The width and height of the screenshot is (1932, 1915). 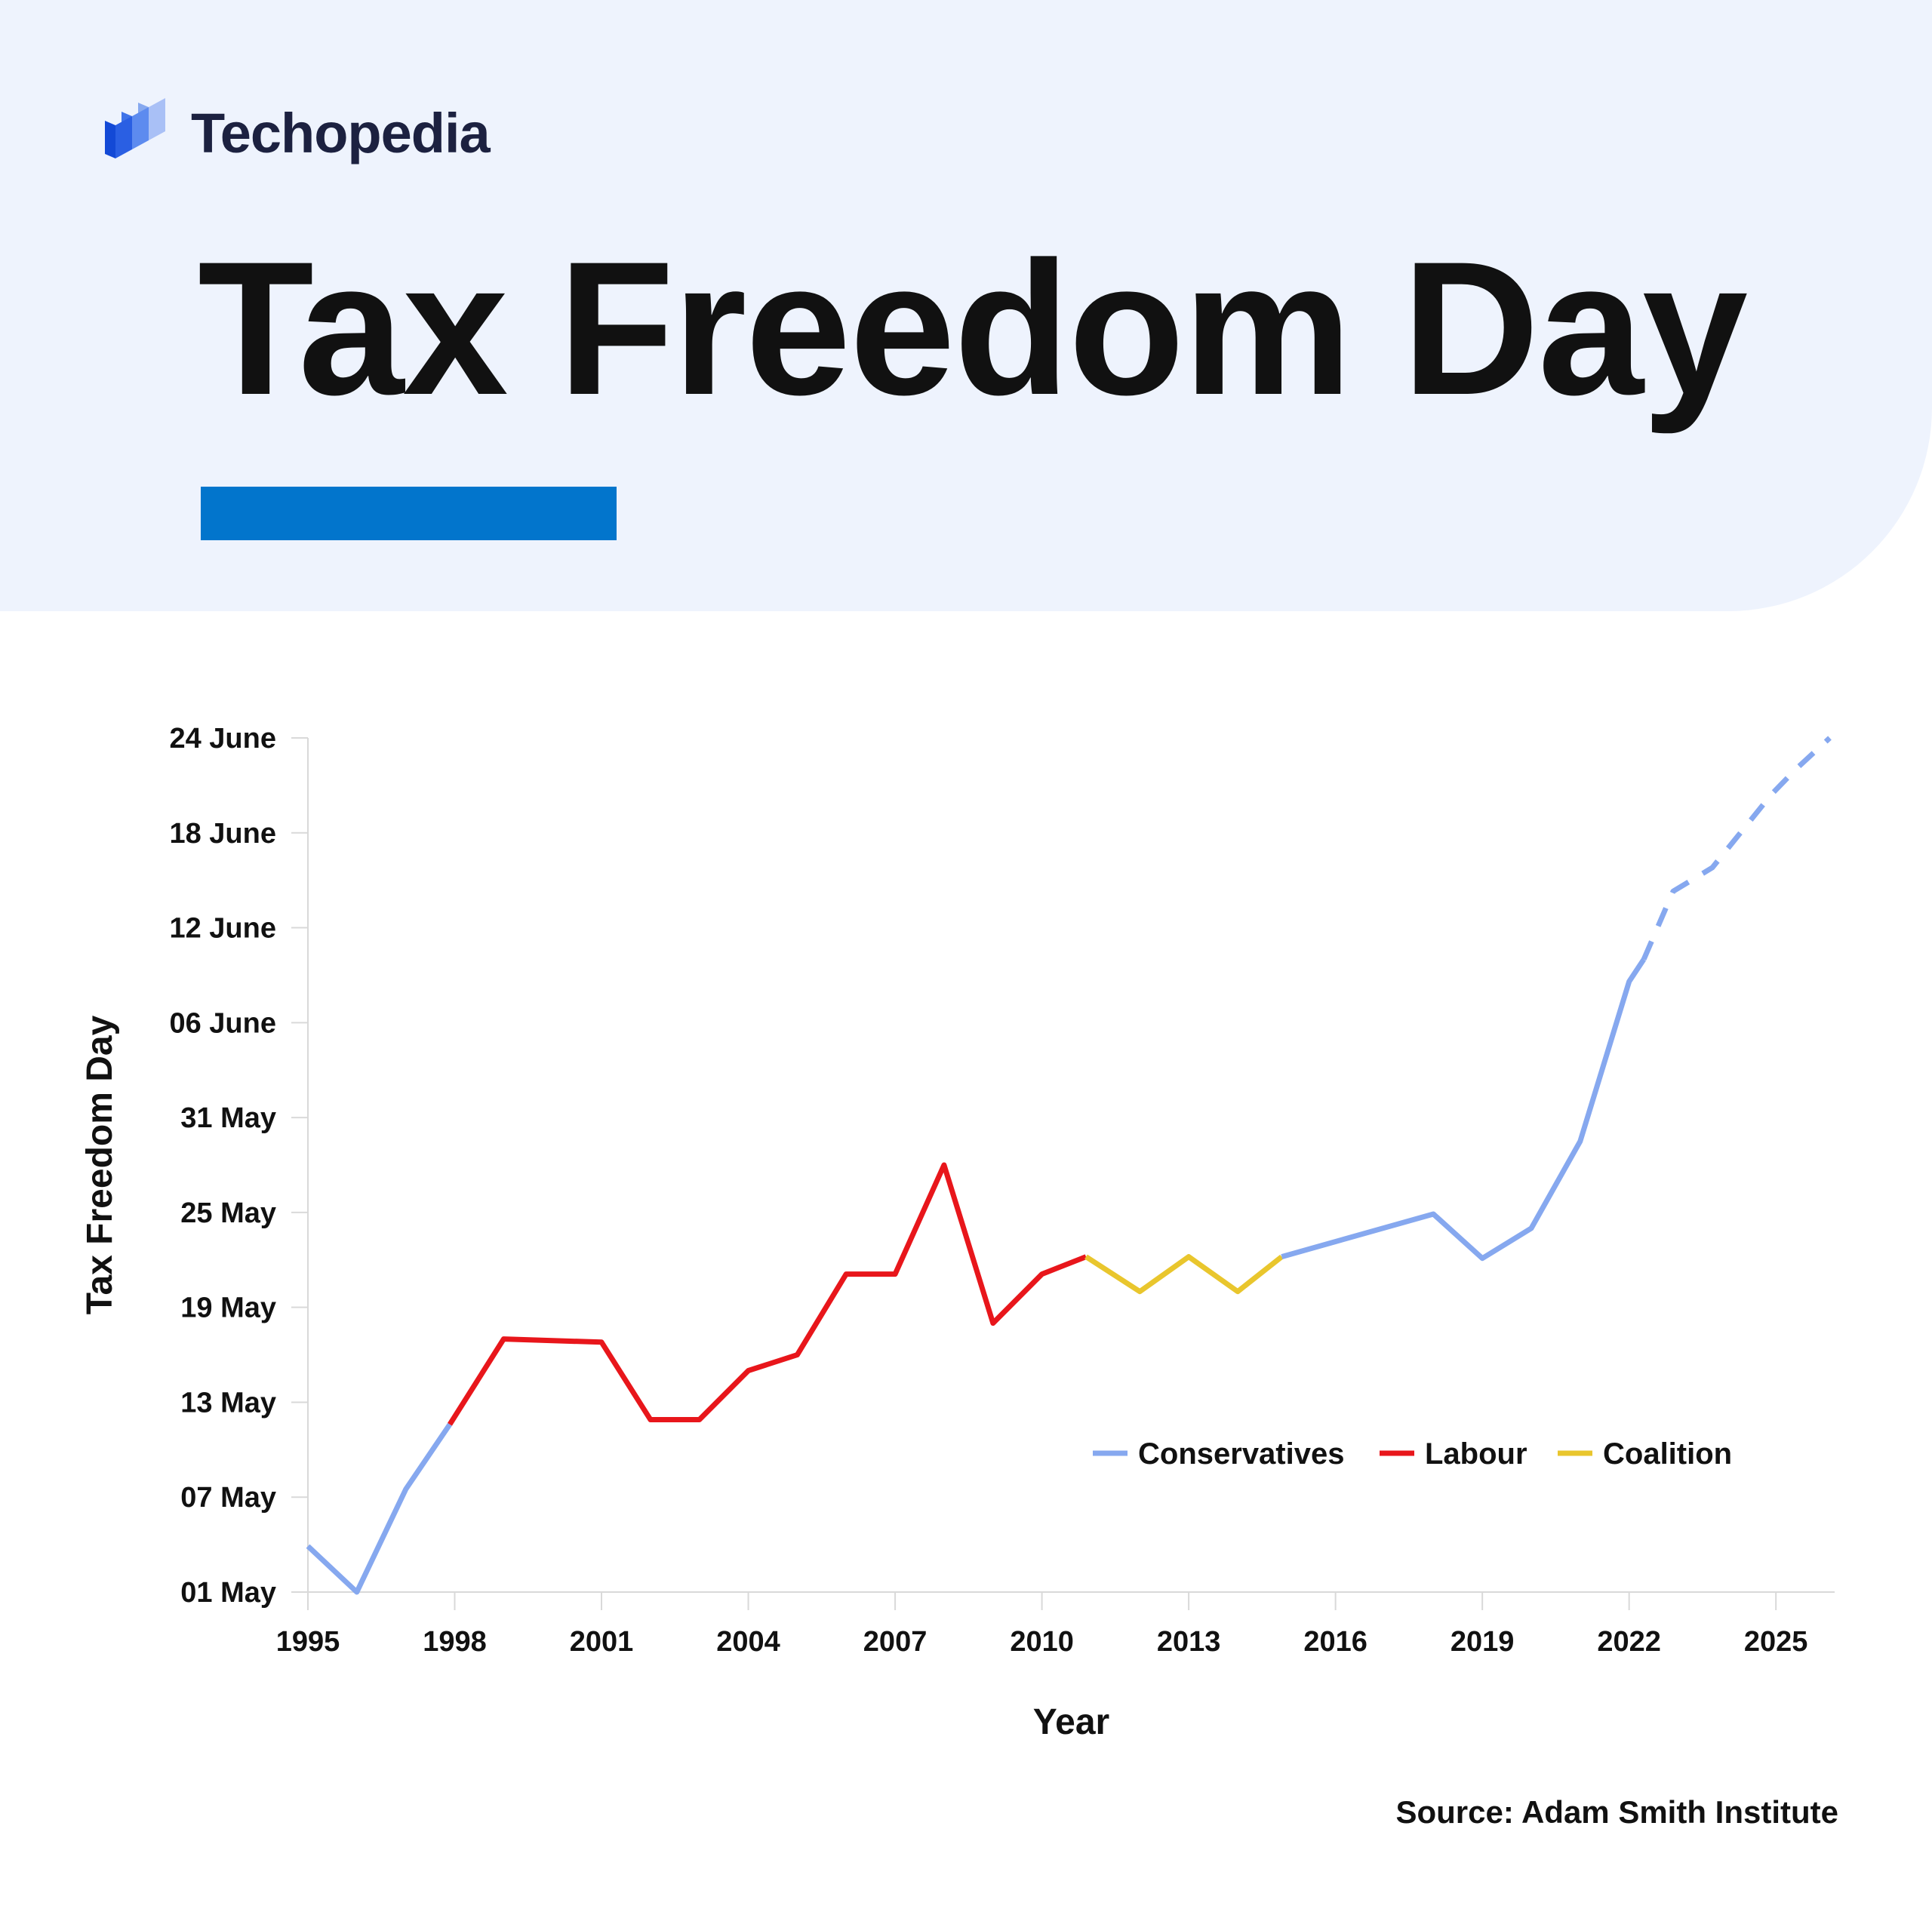 I want to click on y-axis-title: Tax Freedom Day, so click(x=100, y=1164).